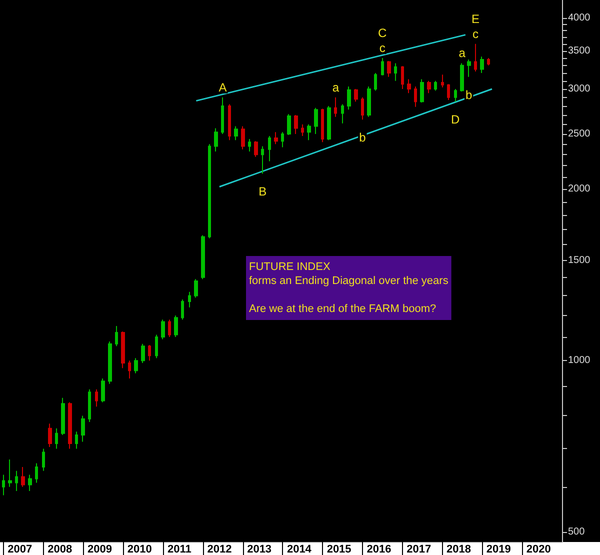  Describe the element at coordinates (339, 549) in the screenshot. I see `x-tick-label: 2015` at that location.